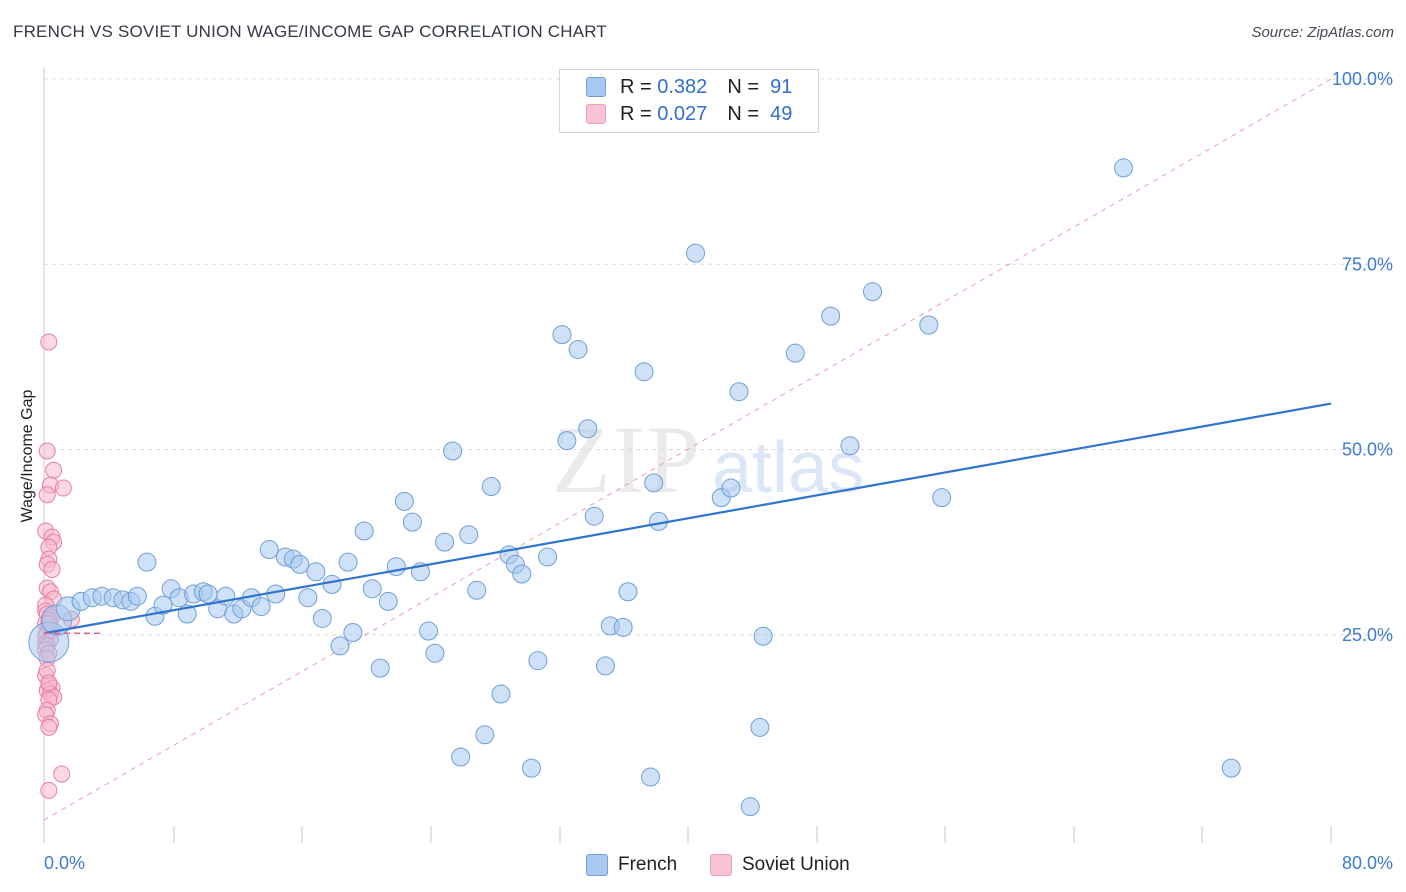 Image resolution: width=1406 pixels, height=892 pixels. Describe the element at coordinates (796, 864) in the screenshot. I see `bottom-legend-label-soviet: Soviet Union` at that location.